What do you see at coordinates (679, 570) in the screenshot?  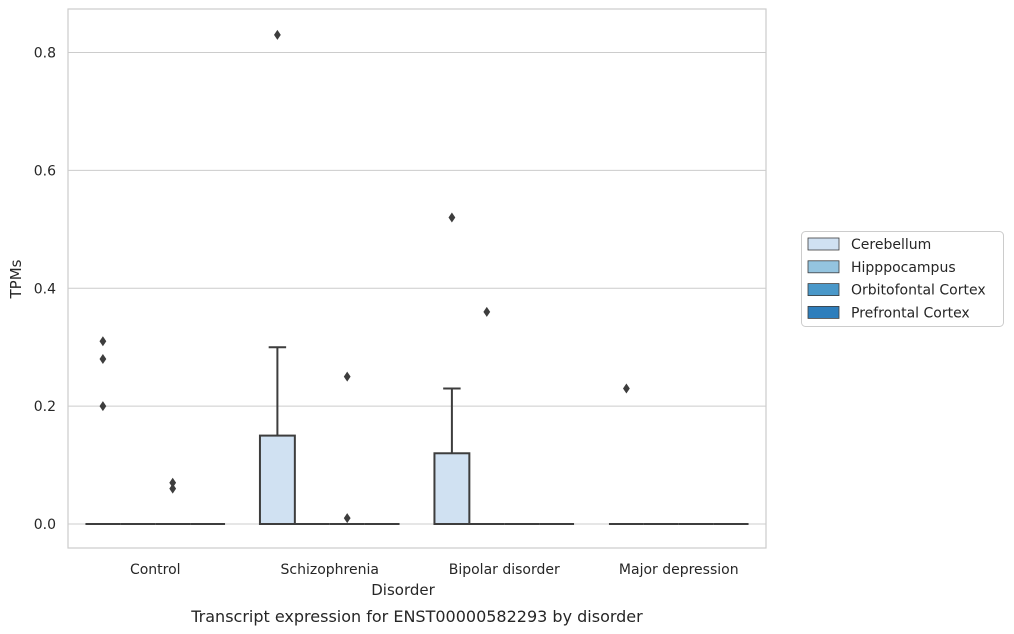 I see `x-tick-label: Major depression` at bounding box center [679, 570].